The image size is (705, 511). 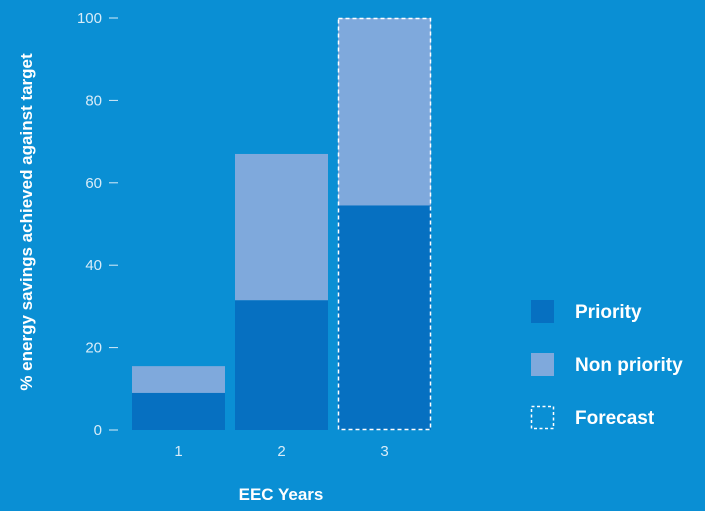 I want to click on legend-swatch-non-priority, so click(x=542, y=364).